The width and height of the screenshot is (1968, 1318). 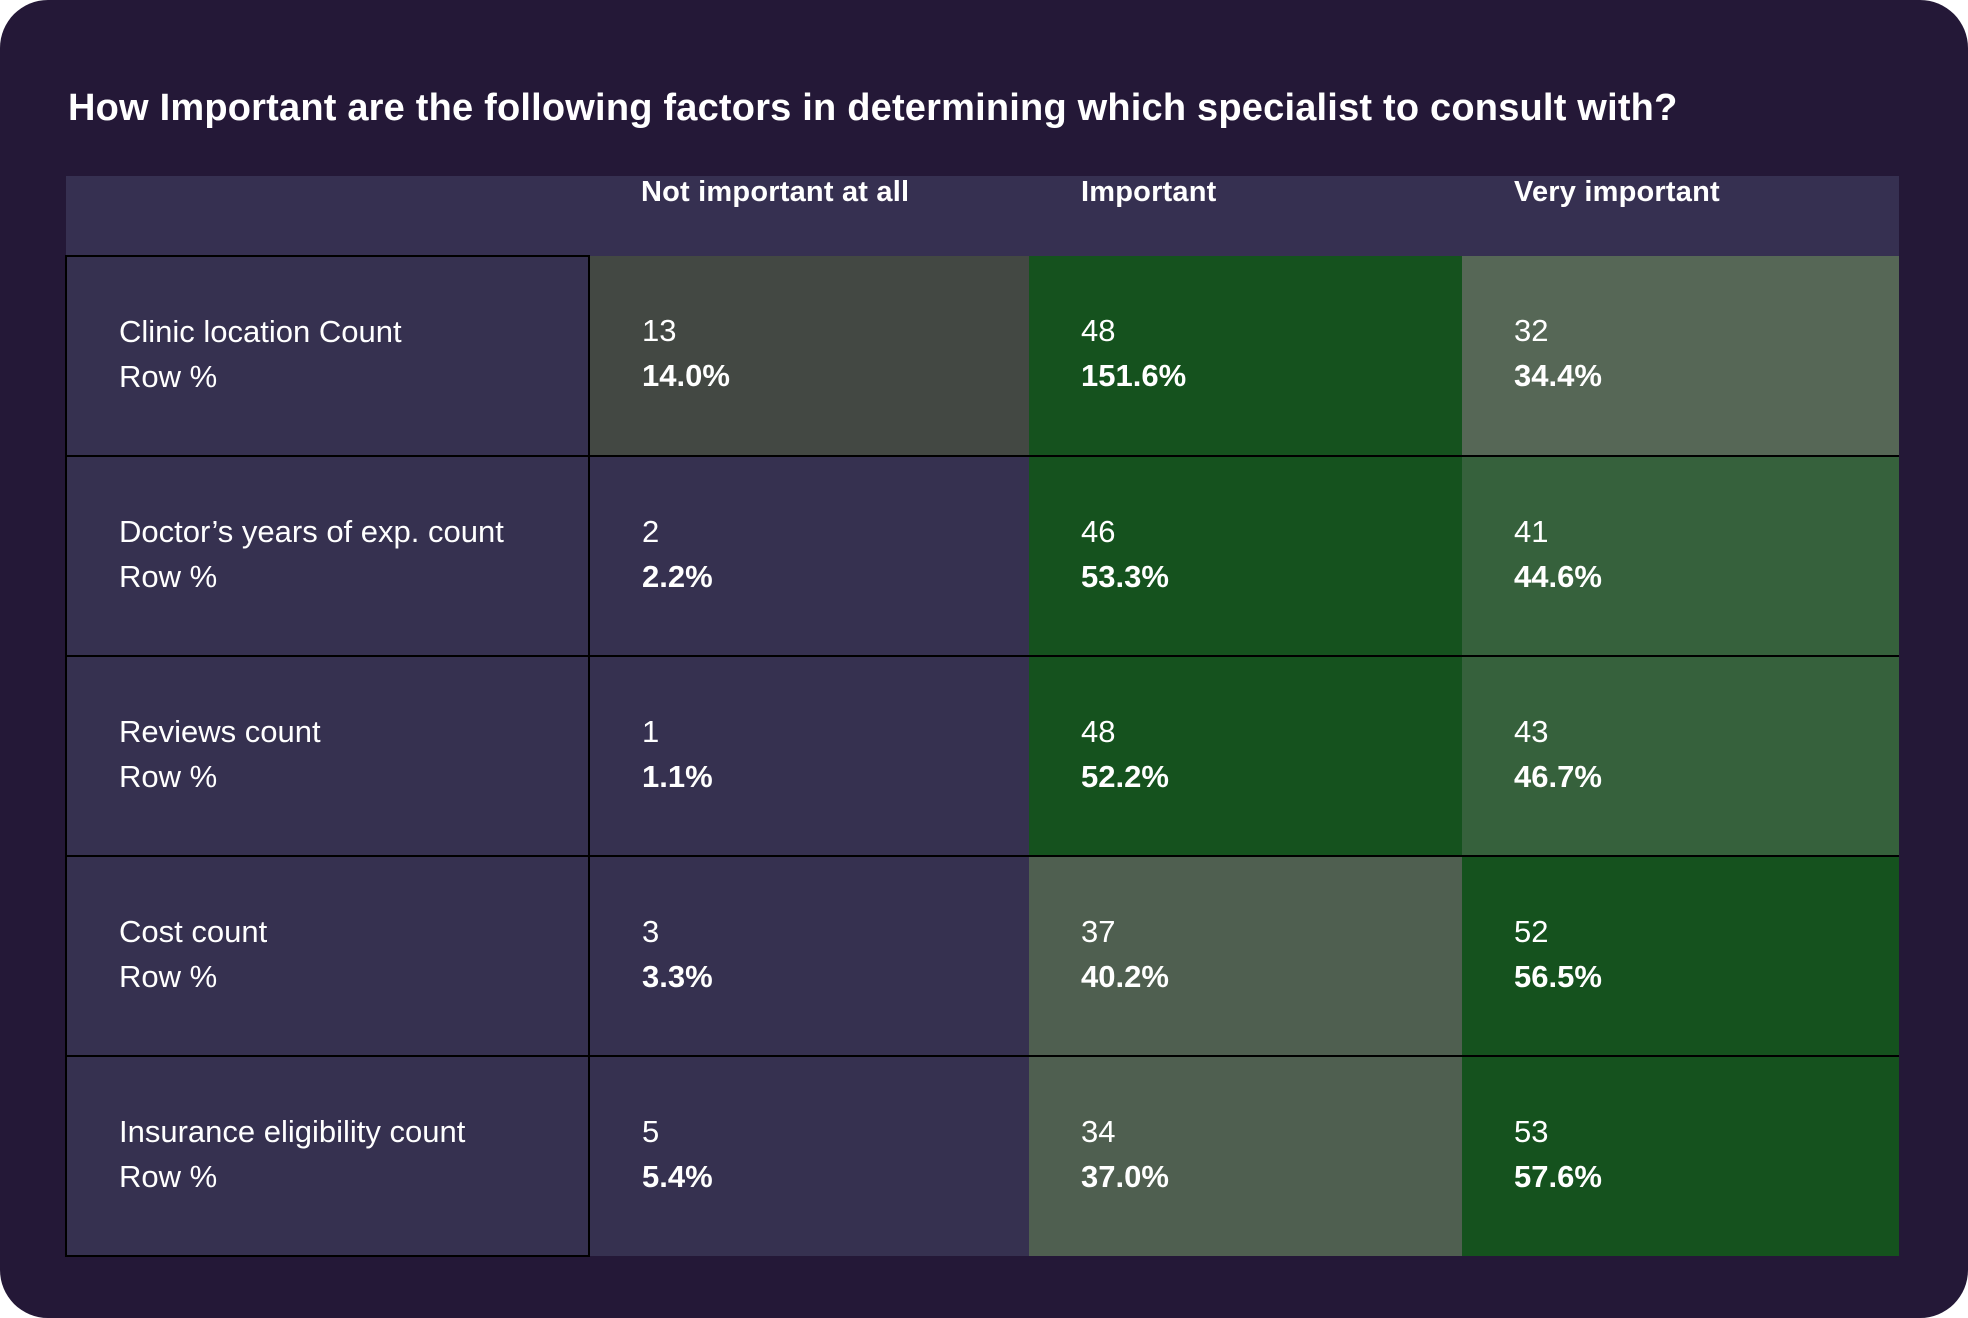 I want to click on header-cell-empty, so click(x=327, y=216).